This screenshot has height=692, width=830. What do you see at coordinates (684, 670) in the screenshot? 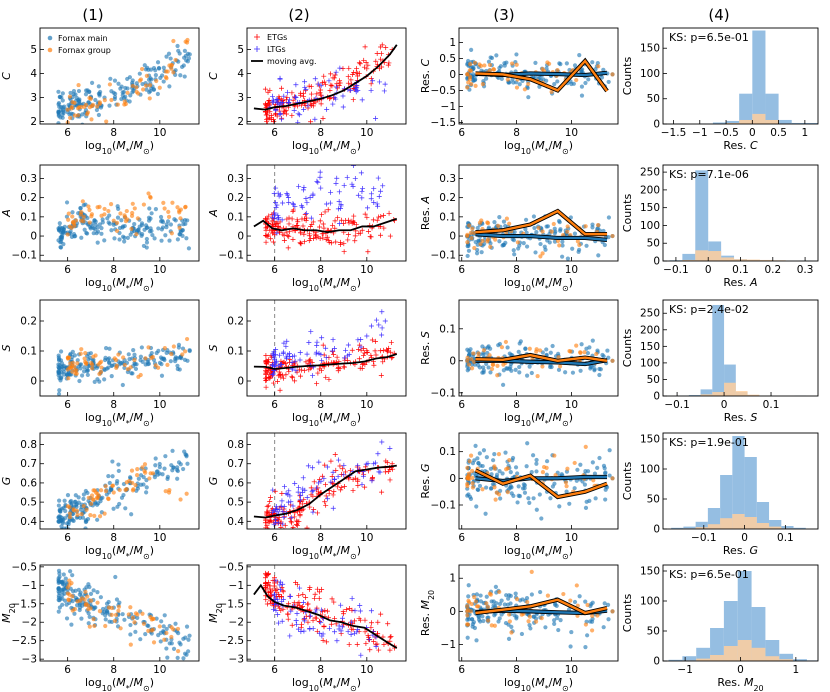
I see `x-tick-label: −1` at bounding box center [684, 670].